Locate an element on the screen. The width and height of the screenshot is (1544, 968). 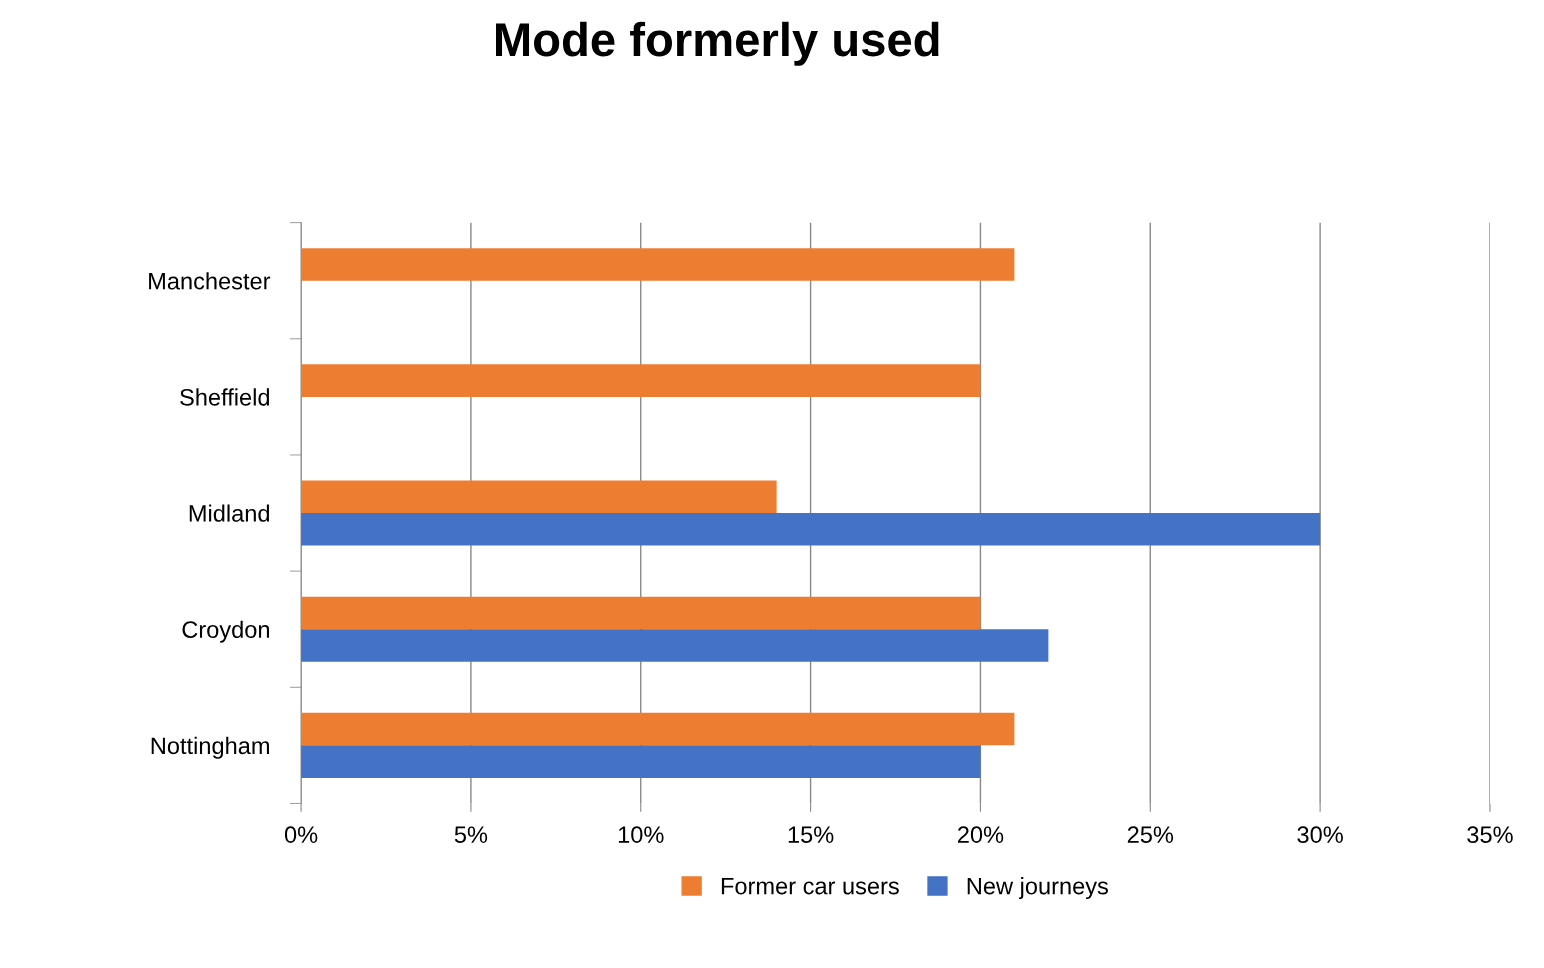
x-tick-label: 25% is located at coordinates (1150, 835).